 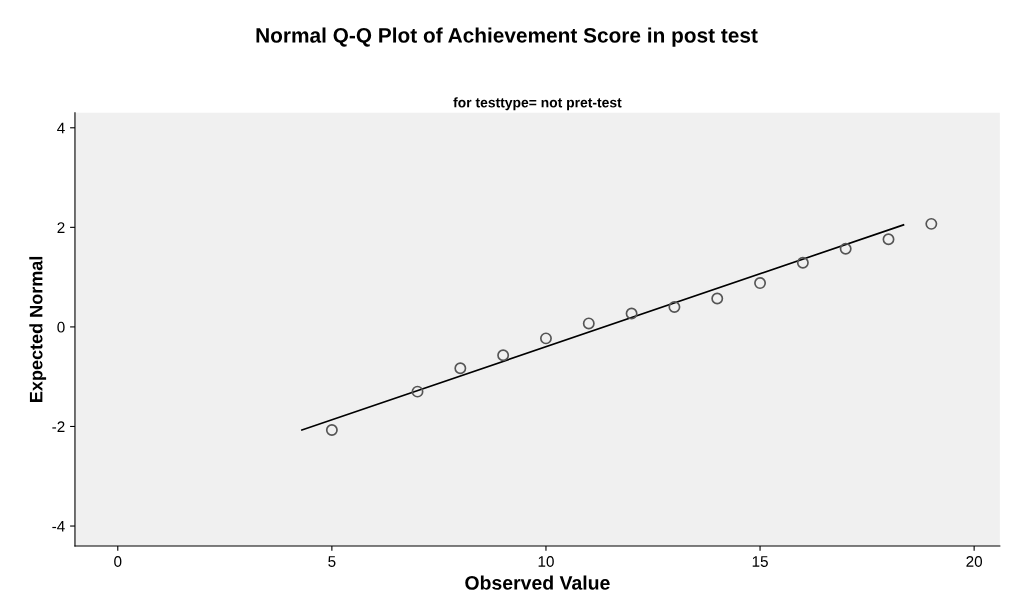 What do you see at coordinates (760, 561) in the screenshot?
I see `x-tick-label: 15` at bounding box center [760, 561].